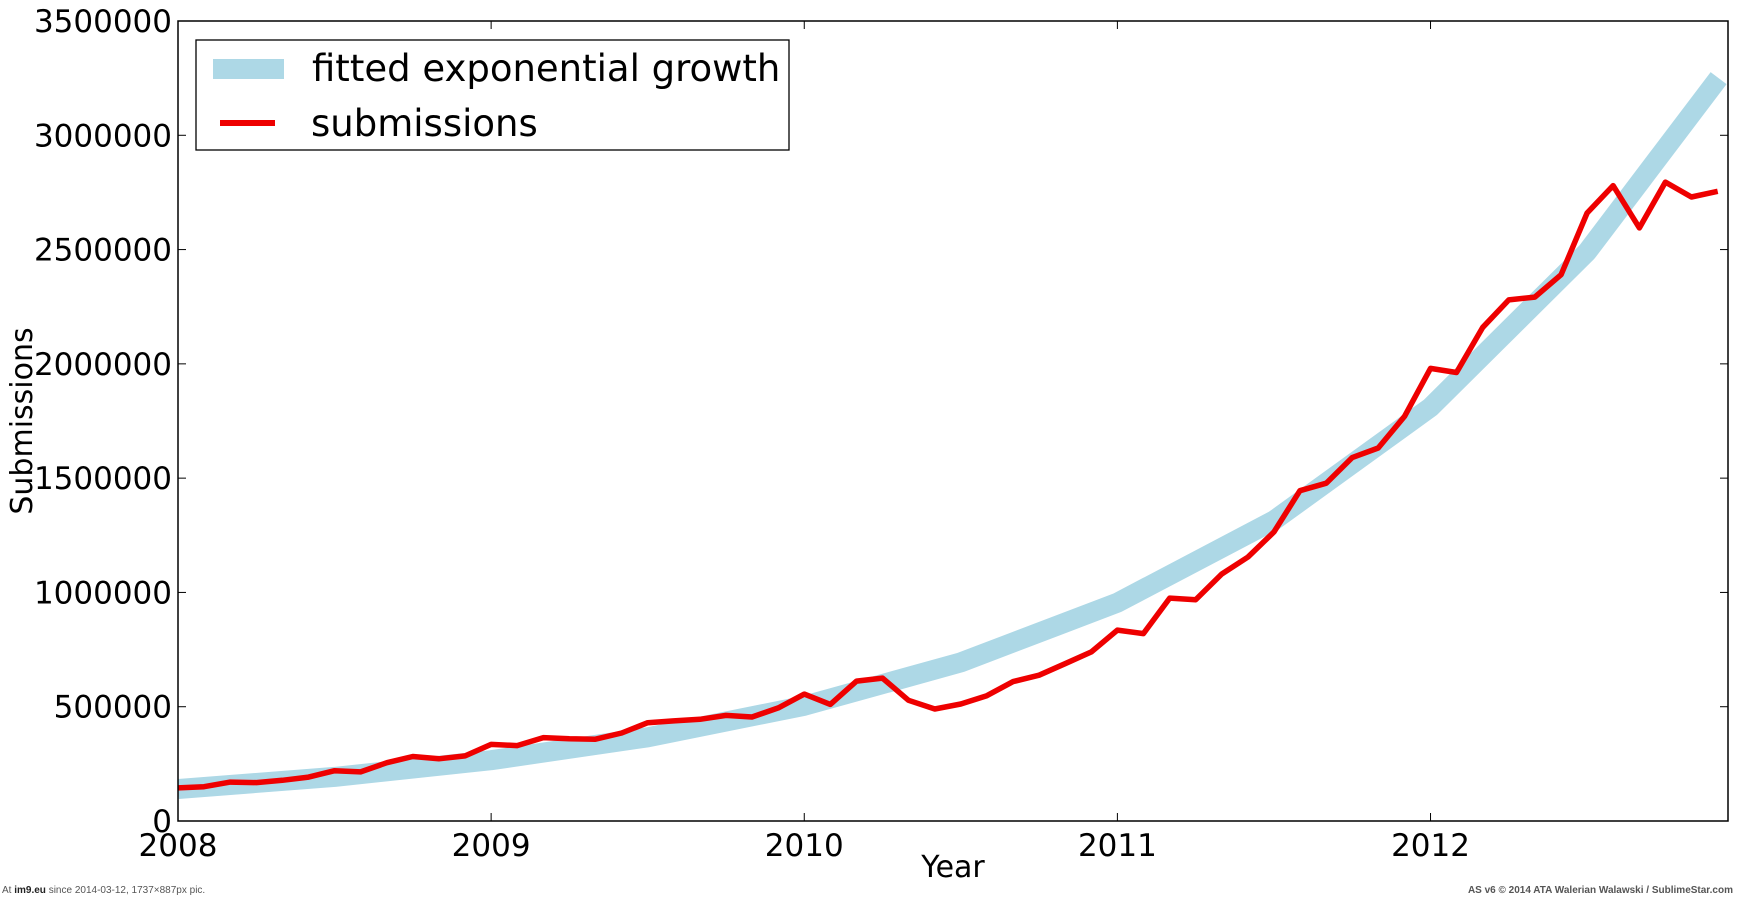  What do you see at coordinates (546, 68) in the screenshot?
I see `legend-label-fitted: fitted exponential growth` at bounding box center [546, 68].